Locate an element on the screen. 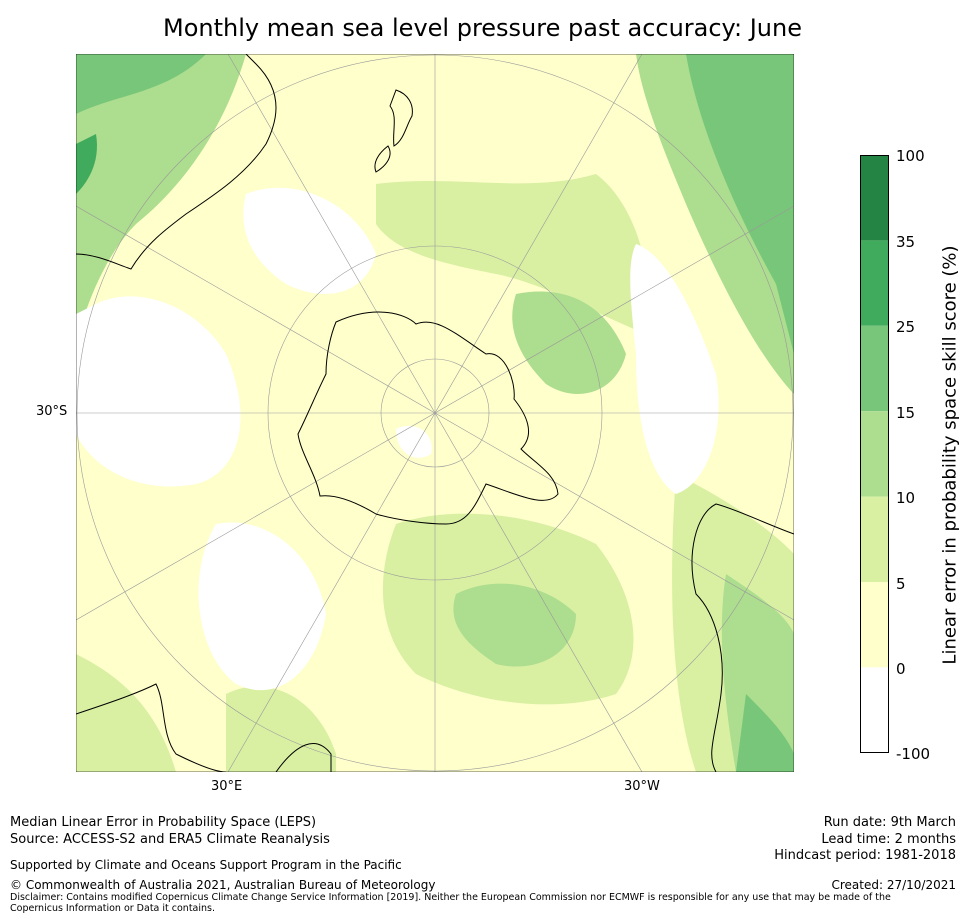  colorbar-tick: 5 is located at coordinates (901, 584).